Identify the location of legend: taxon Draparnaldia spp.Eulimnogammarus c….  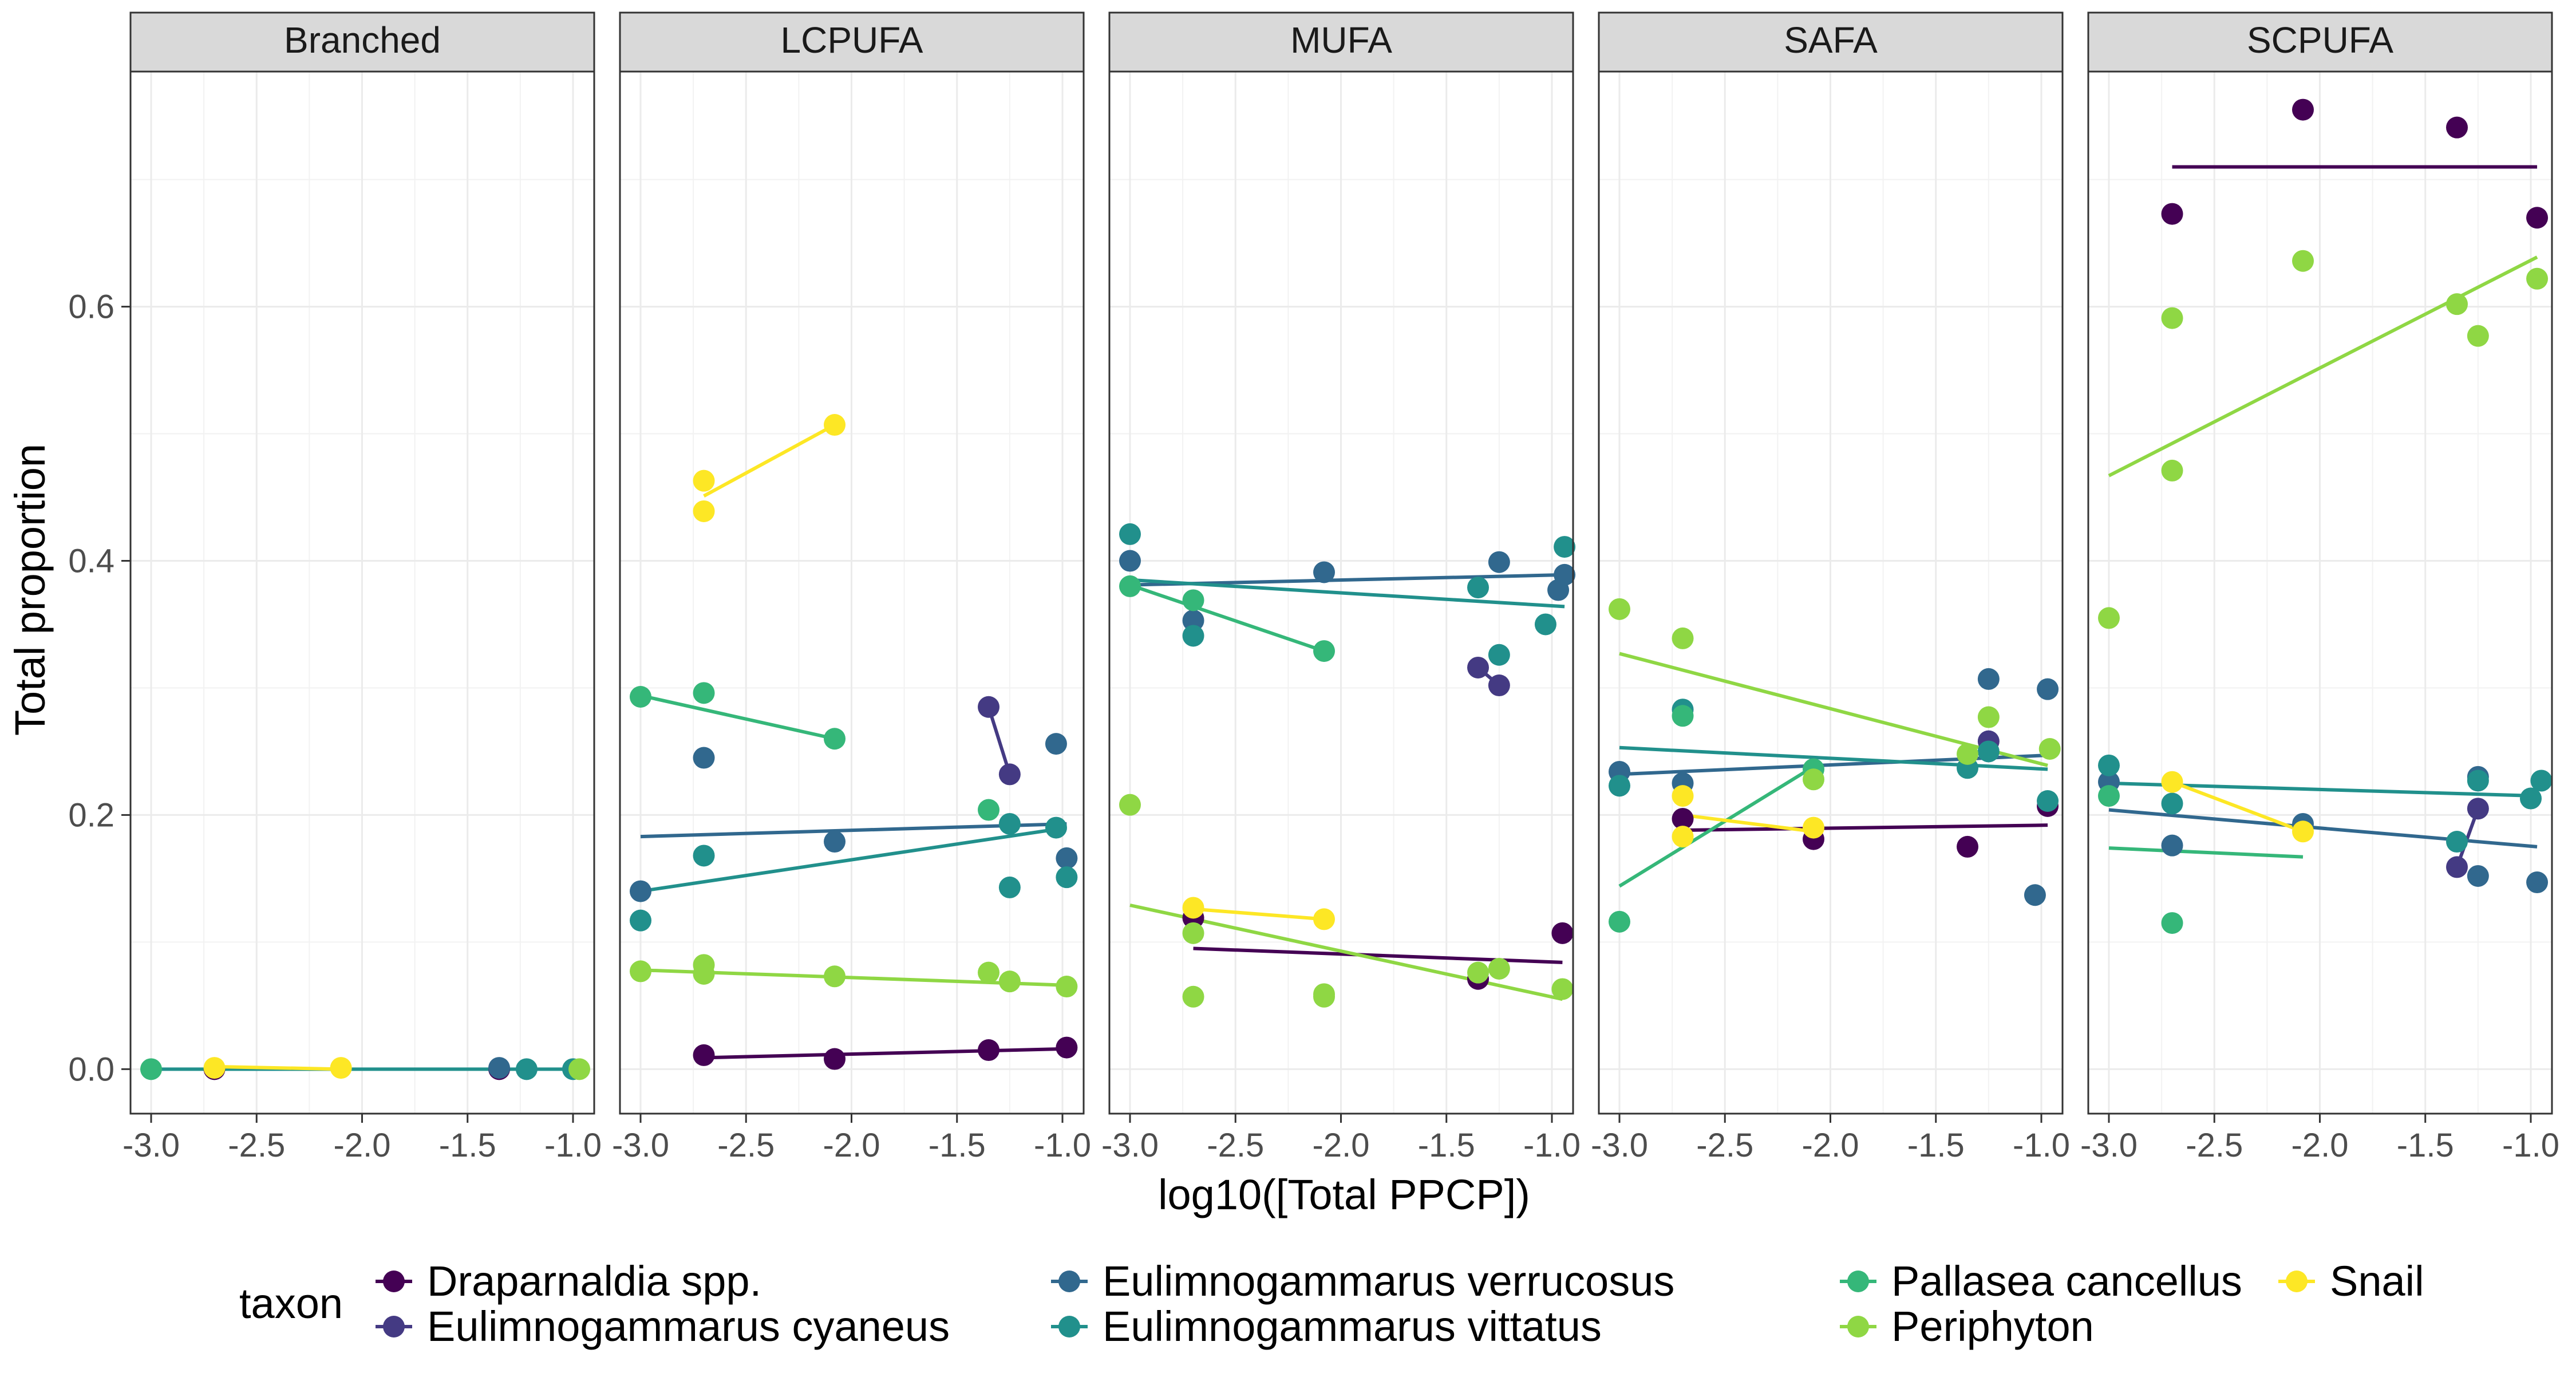
(1331, 1303).